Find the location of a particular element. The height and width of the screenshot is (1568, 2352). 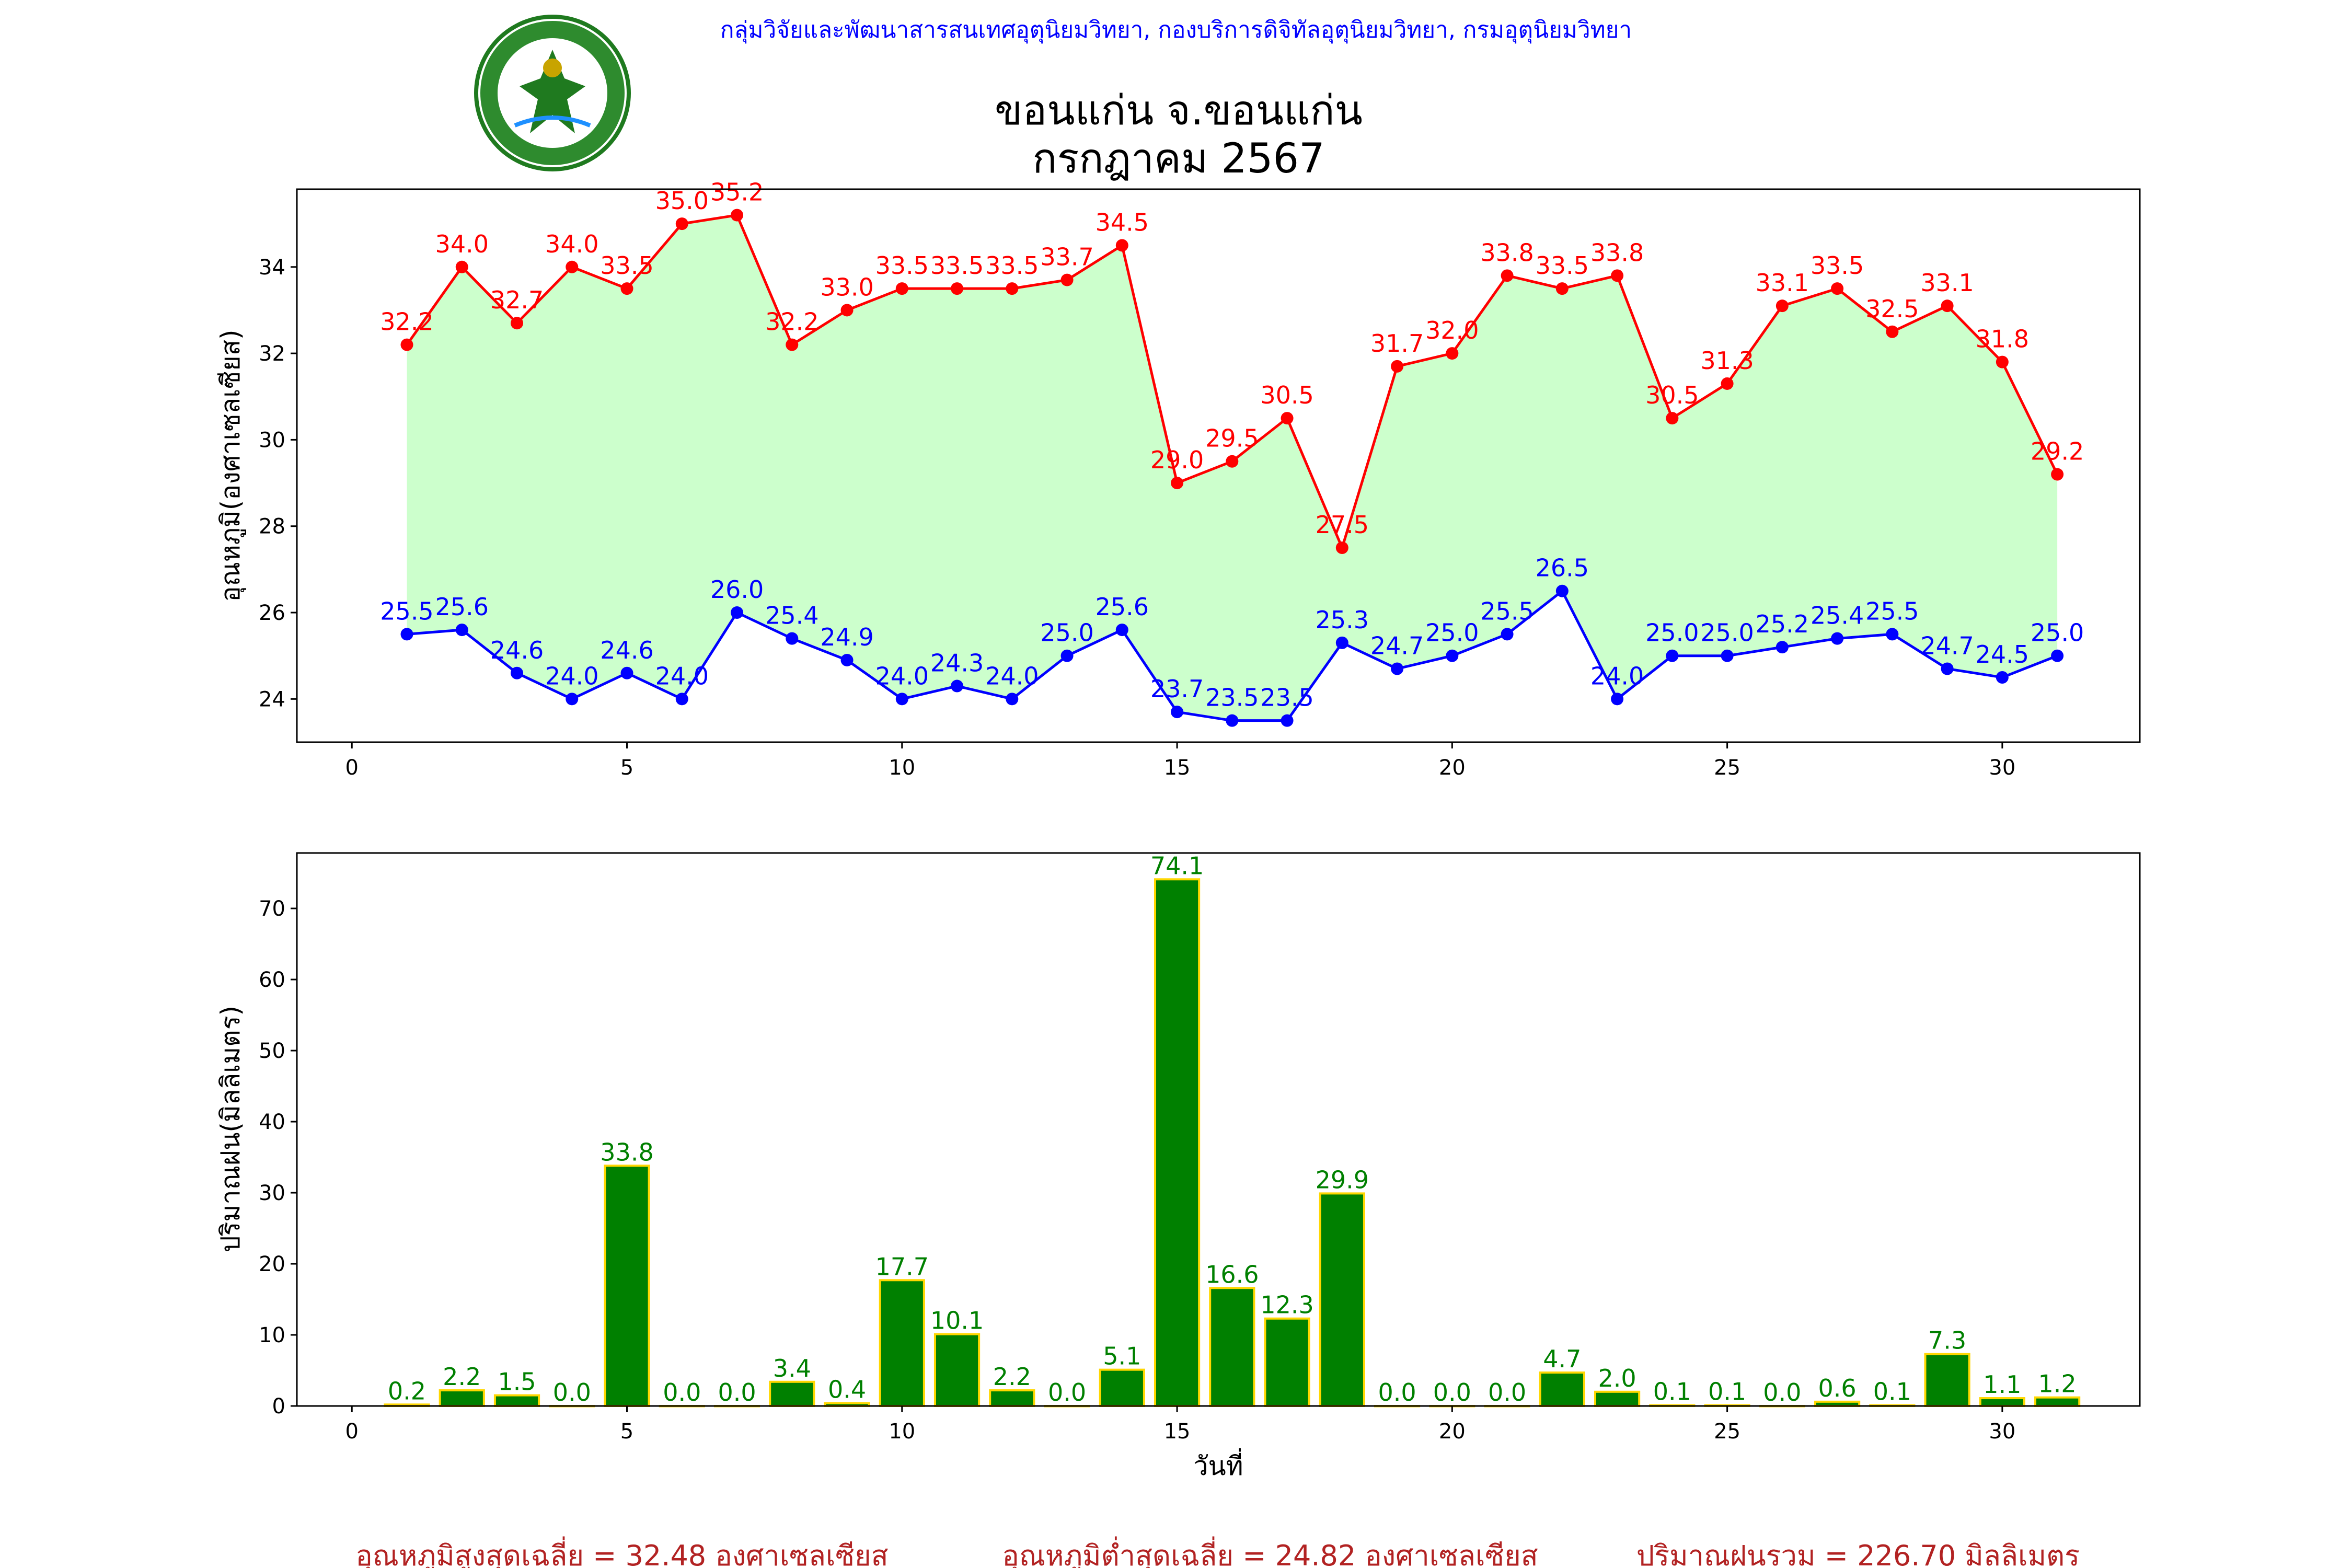

temperature-x-tick-label: 25 is located at coordinates (1727, 768).